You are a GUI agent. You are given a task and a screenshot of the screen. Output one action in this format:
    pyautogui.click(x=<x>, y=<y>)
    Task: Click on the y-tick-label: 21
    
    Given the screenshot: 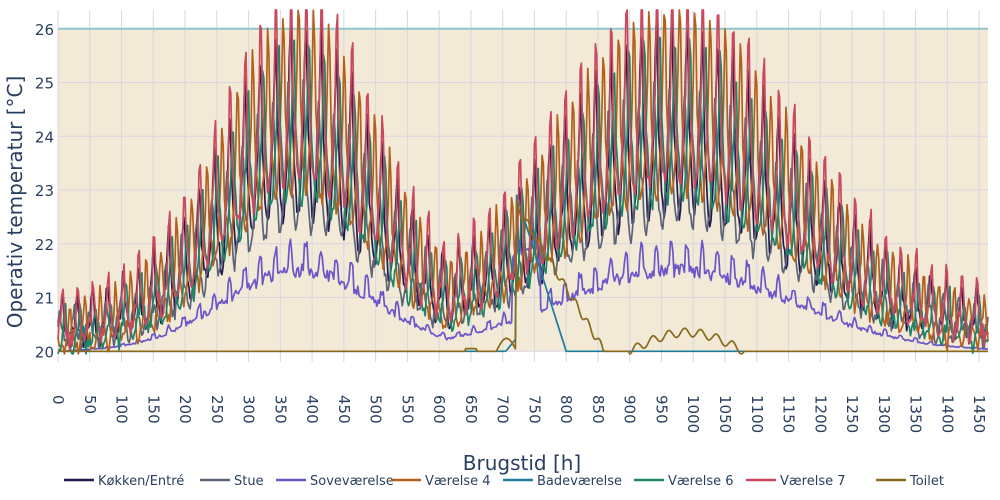 What is the action you would take?
    pyautogui.click(x=44, y=299)
    